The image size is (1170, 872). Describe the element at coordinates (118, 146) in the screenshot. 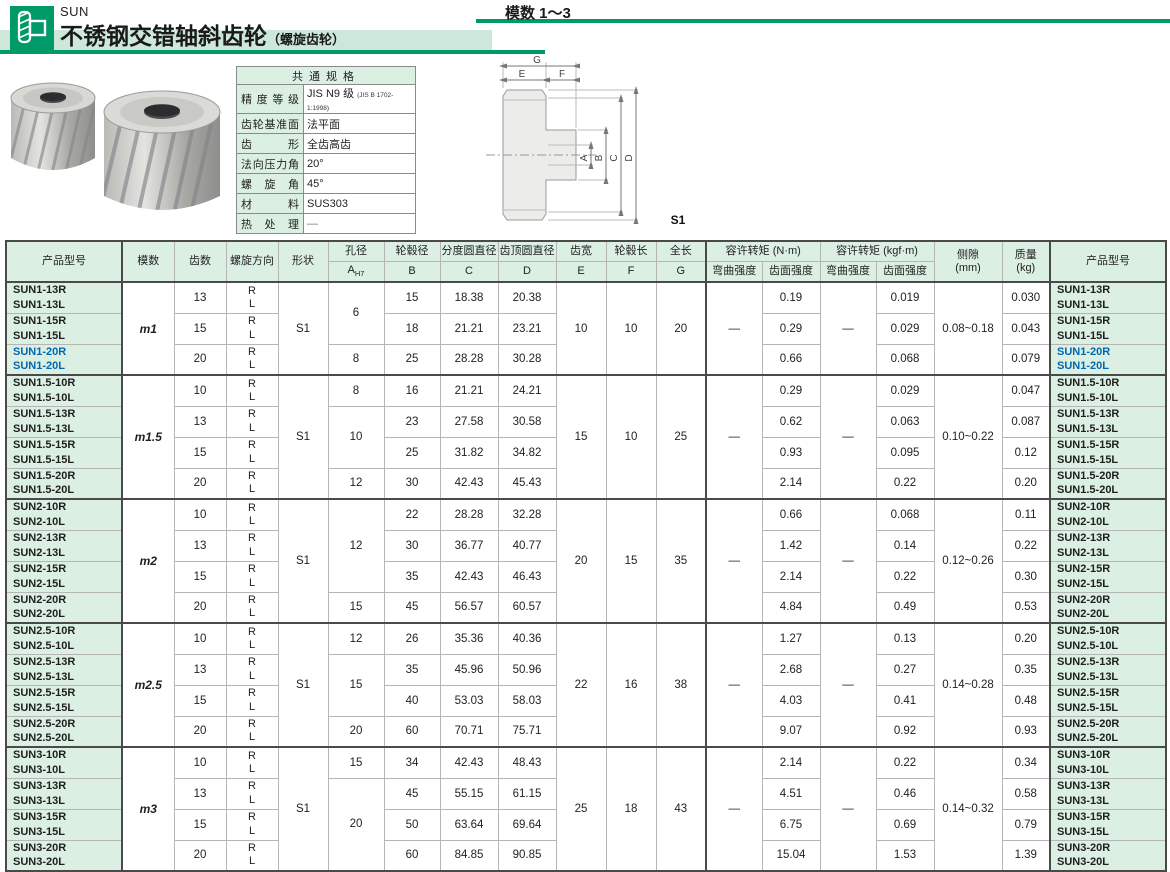

I see `product-photo` at that location.